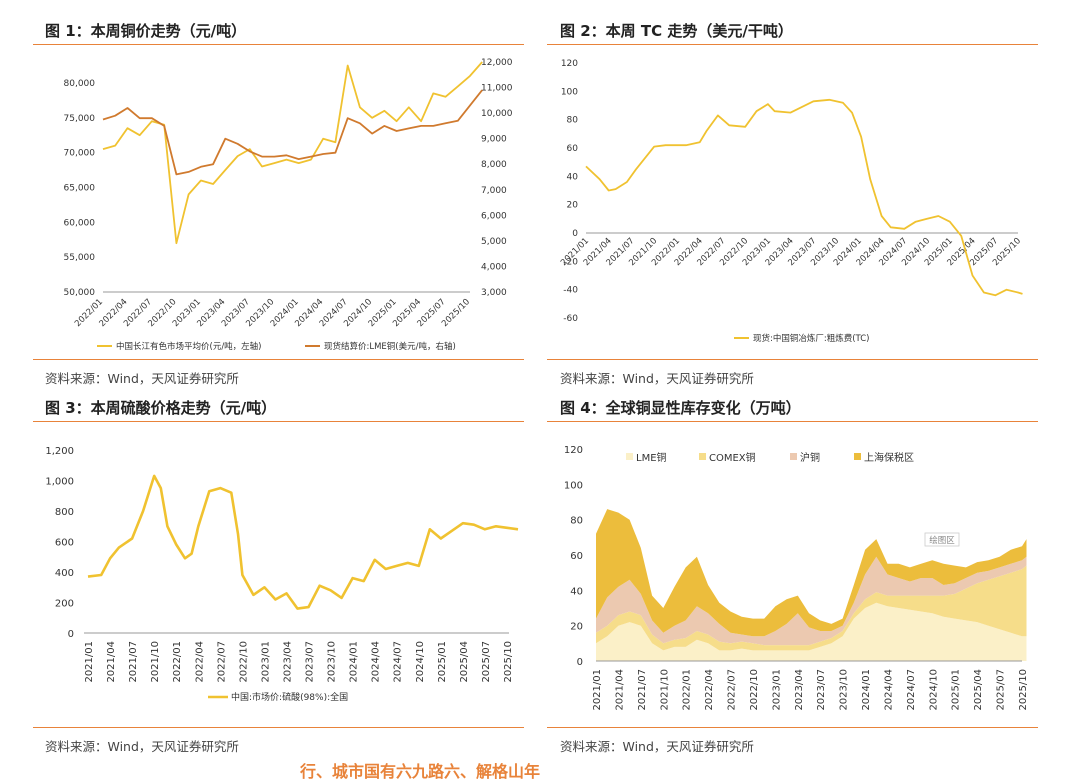  What do you see at coordinates (287, 662) in the screenshot?
I see `chart3-x-tick-9: 2023/04` at bounding box center [287, 662].